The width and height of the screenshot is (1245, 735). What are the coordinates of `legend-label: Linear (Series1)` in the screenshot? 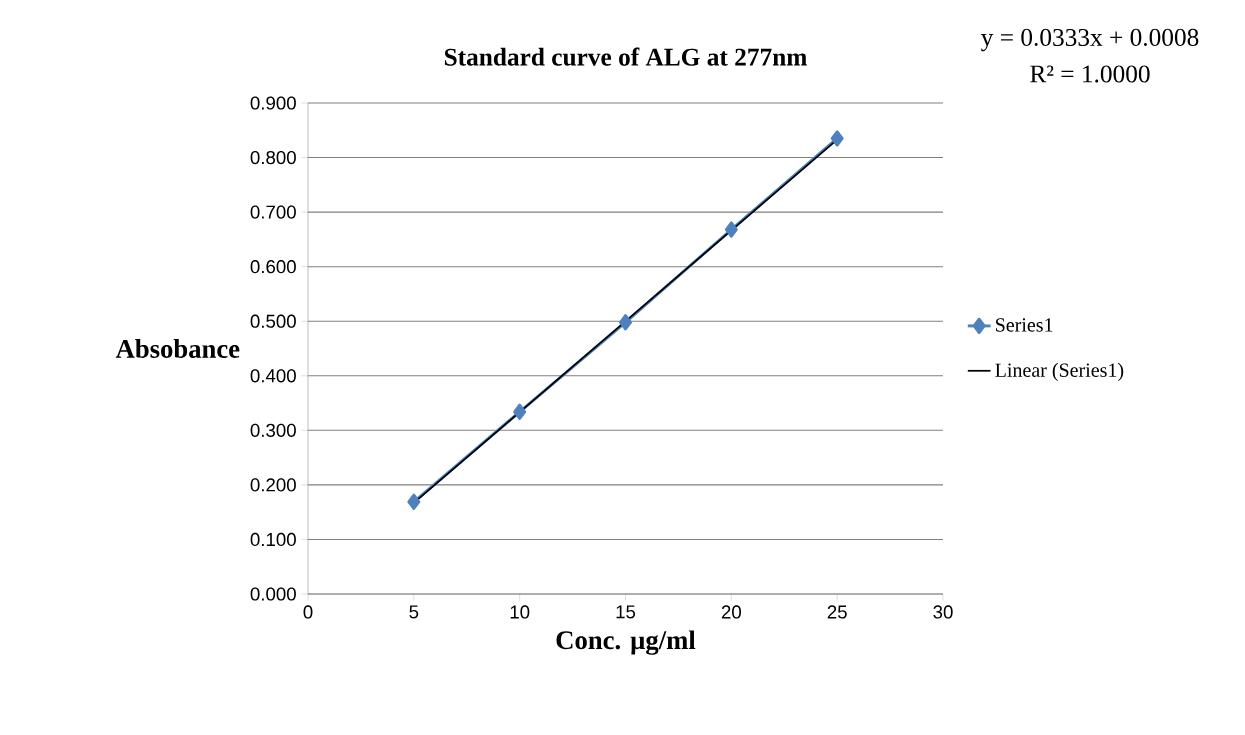 It's located at (1059, 371).